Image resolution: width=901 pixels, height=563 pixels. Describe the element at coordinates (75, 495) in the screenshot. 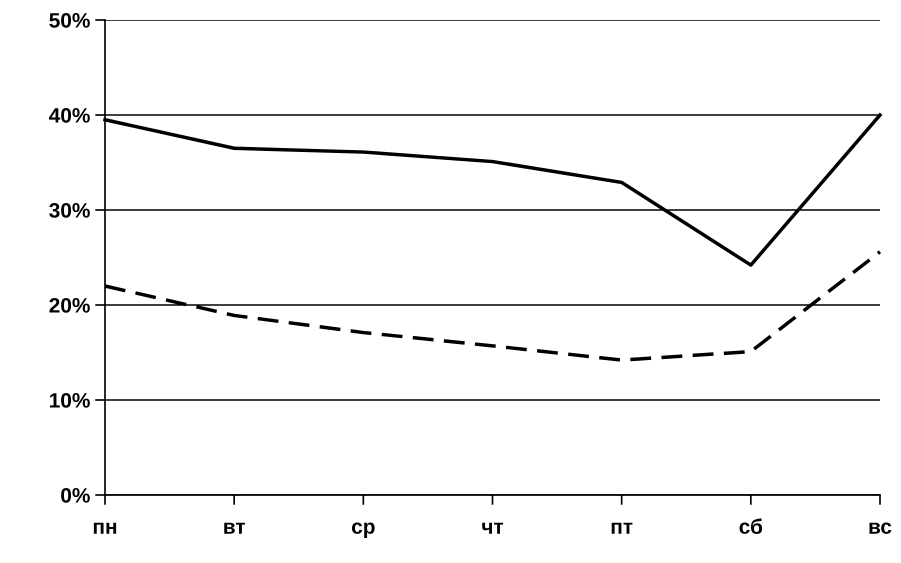

I see `y-tick-label: 0%` at that location.